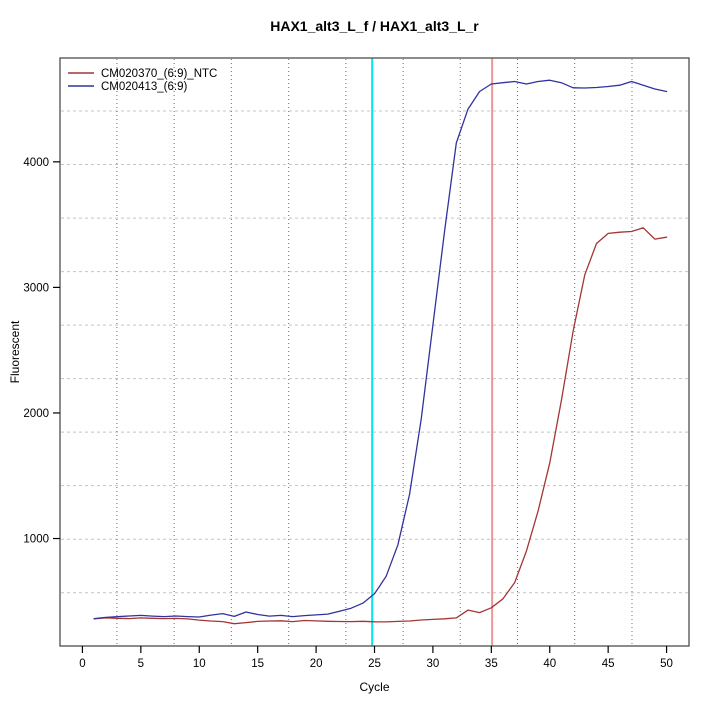 Image resolution: width=720 pixels, height=720 pixels. What do you see at coordinates (159, 74) in the screenshot?
I see `legend-label-0: CM020370_(6:9)_NTC` at bounding box center [159, 74].